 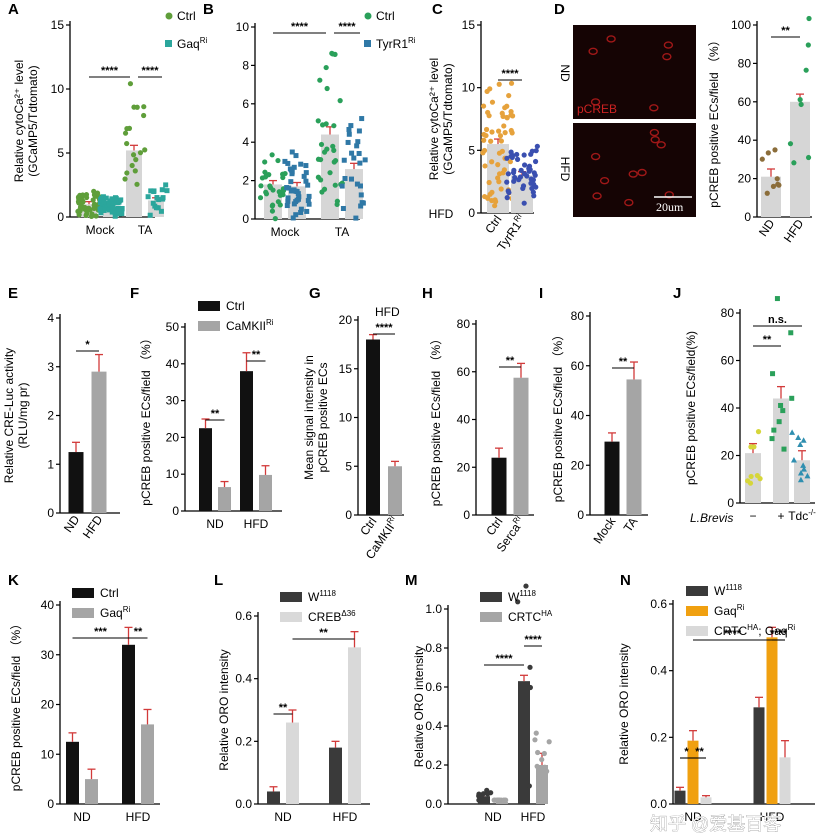 What do you see at coordinates (745, 63) in the screenshot?
I see `D-y-tick-label: 80` at bounding box center [745, 63].